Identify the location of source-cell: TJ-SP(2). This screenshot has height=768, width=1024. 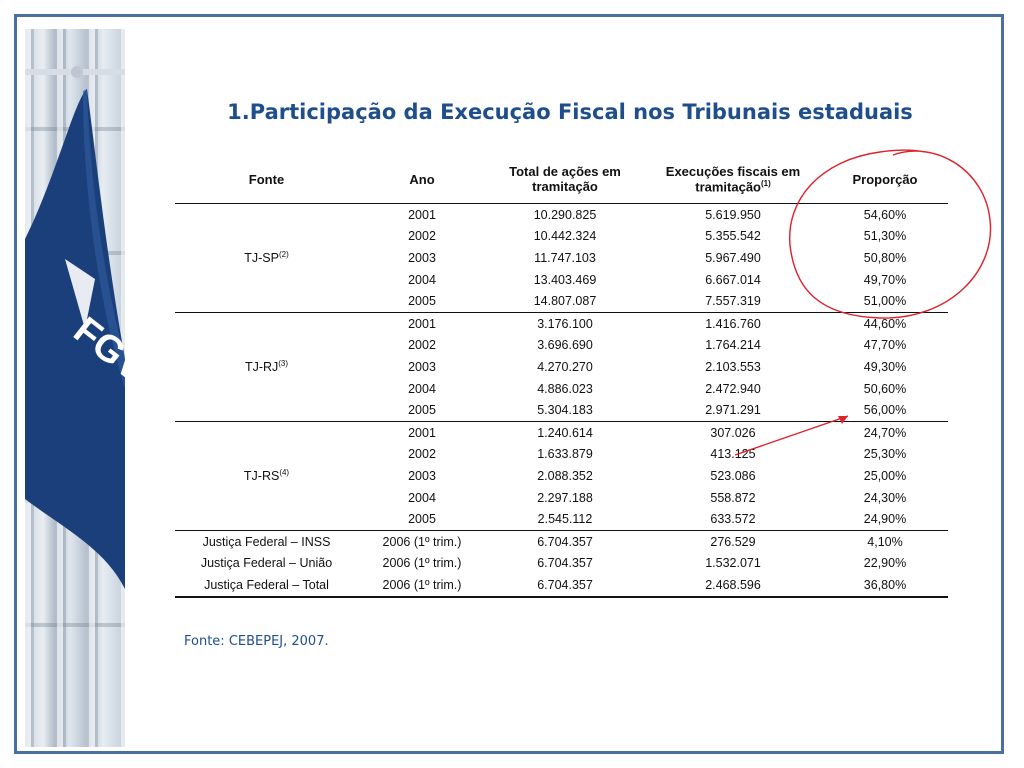
(266, 258).